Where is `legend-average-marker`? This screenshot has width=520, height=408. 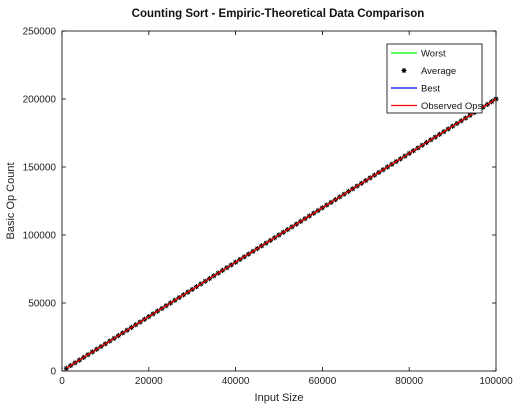
legend-average-marker is located at coordinates (404, 70).